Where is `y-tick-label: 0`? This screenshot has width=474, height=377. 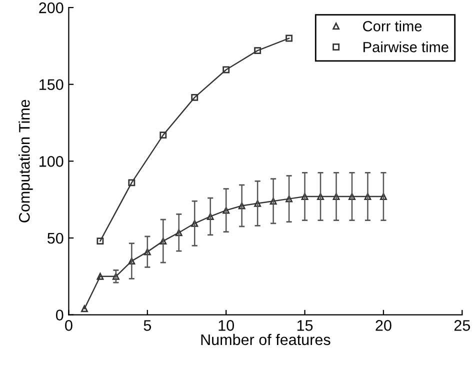 y-tick-label: 0 is located at coordinates (60, 315).